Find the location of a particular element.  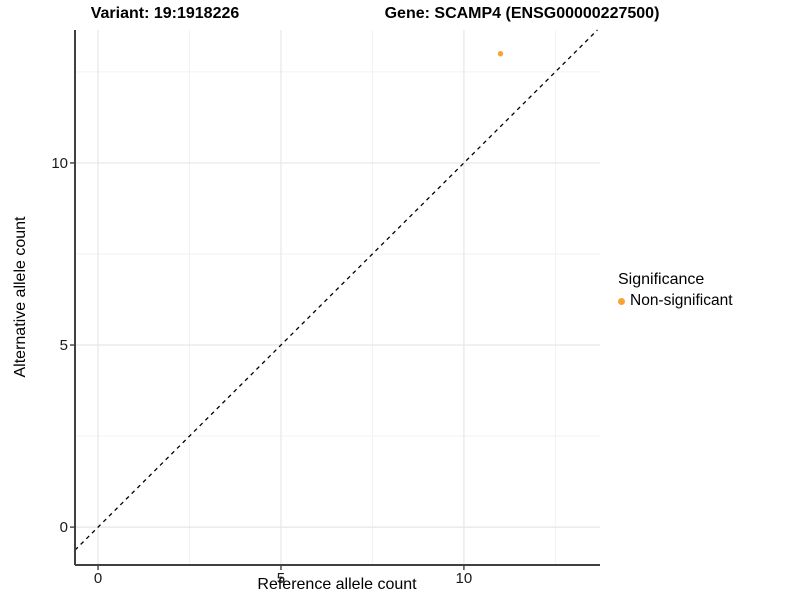

legend-item: Non-significant is located at coordinates (675, 301).